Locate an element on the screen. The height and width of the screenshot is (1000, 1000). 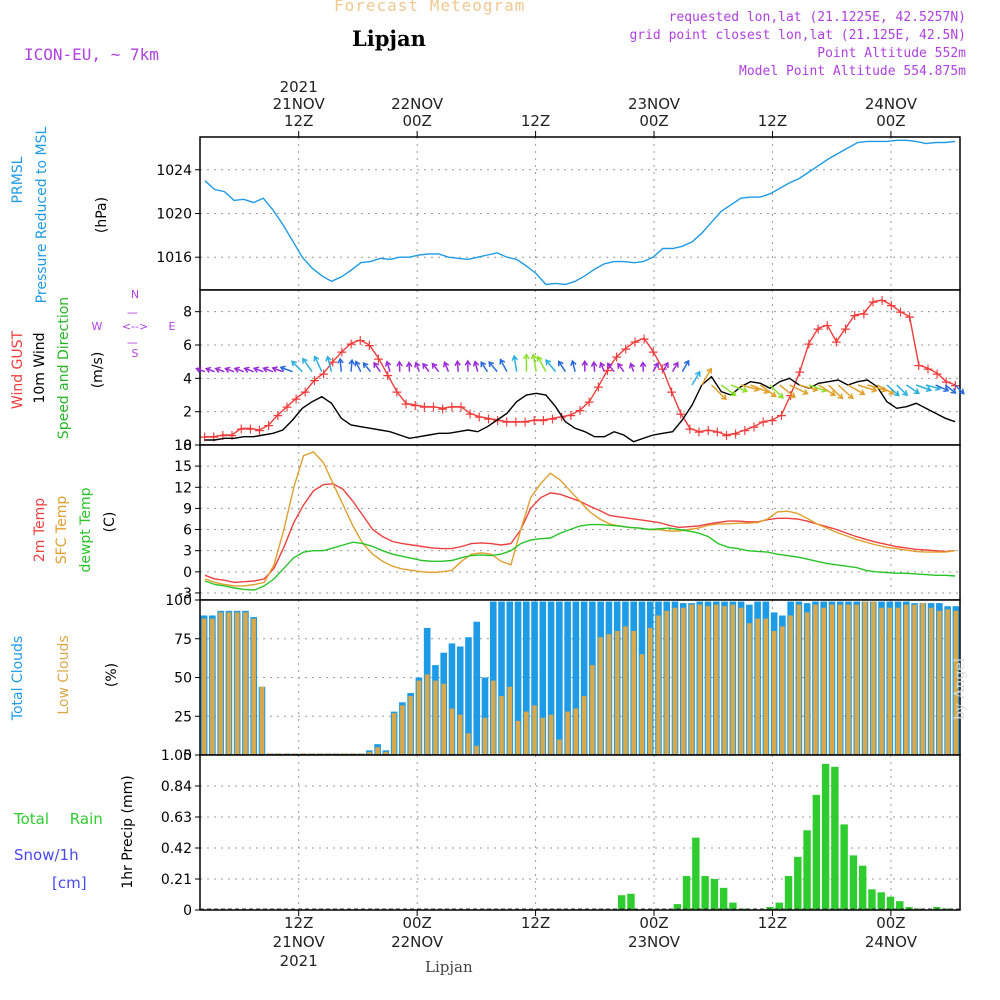
temperature-ytick-label: 18 is located at coordinates (183, 446).